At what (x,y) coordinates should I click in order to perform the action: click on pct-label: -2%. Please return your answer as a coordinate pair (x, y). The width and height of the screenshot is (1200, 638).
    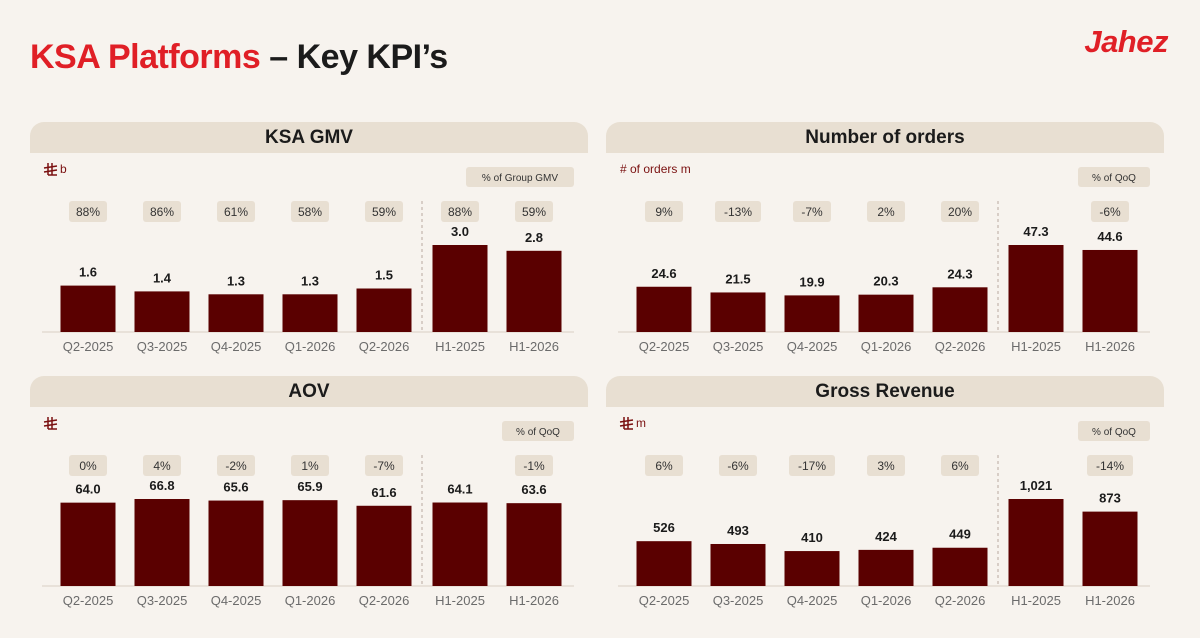
    Looking at the image, I should click on (236, 466).